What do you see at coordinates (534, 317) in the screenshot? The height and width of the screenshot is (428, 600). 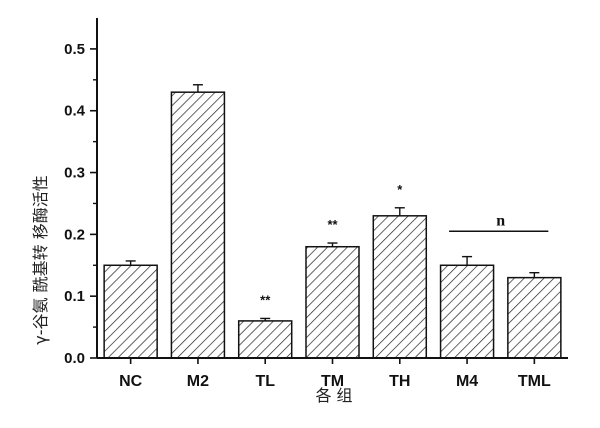 I see `bar-tml` at bounding box center [534, 317].